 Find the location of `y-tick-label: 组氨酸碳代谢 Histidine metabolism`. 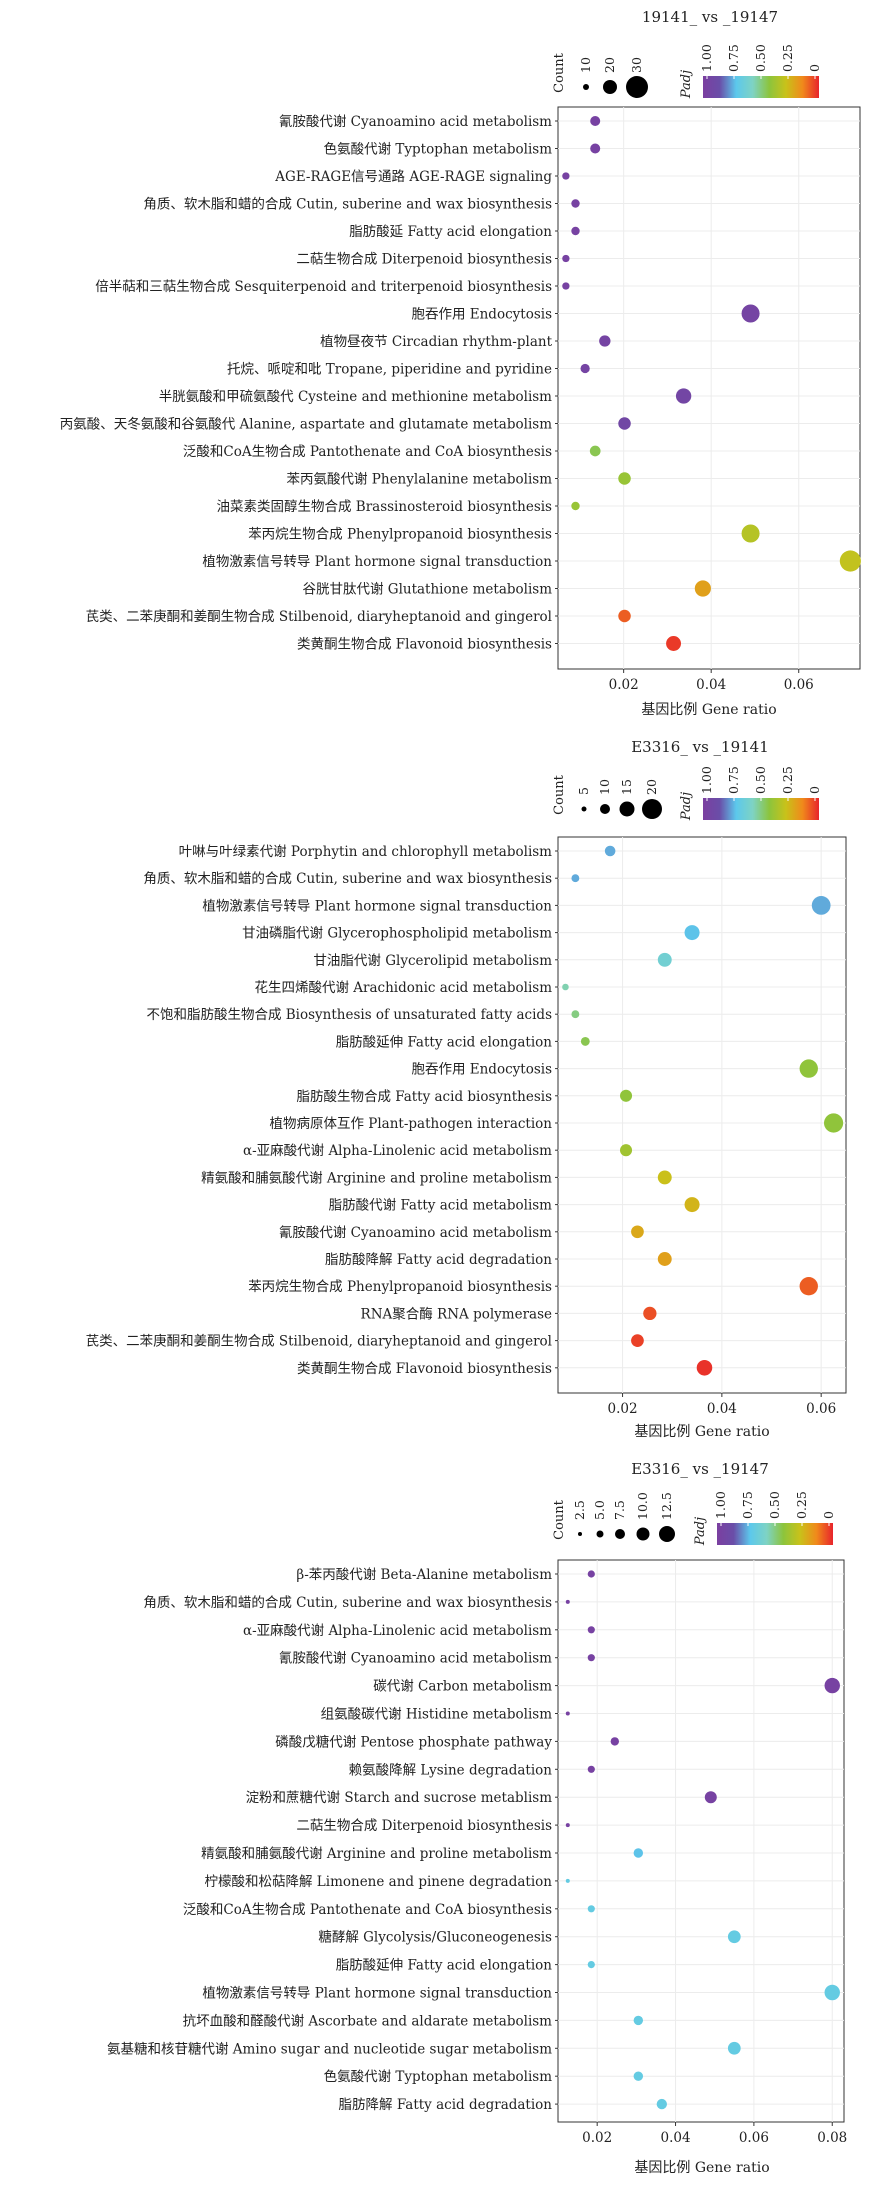

y-tick-label: 组氨酸碳代谢 Histidine metabolism is located at coordinates (437, 1715).